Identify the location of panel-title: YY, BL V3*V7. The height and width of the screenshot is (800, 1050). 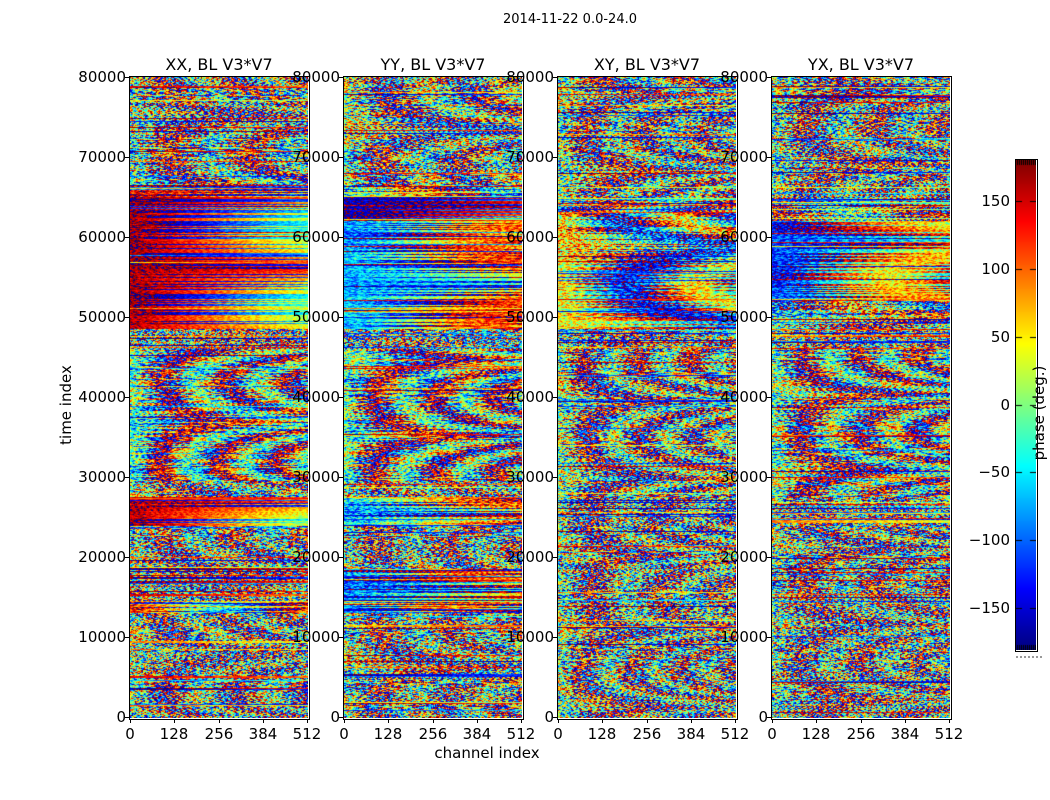
(433, 64).